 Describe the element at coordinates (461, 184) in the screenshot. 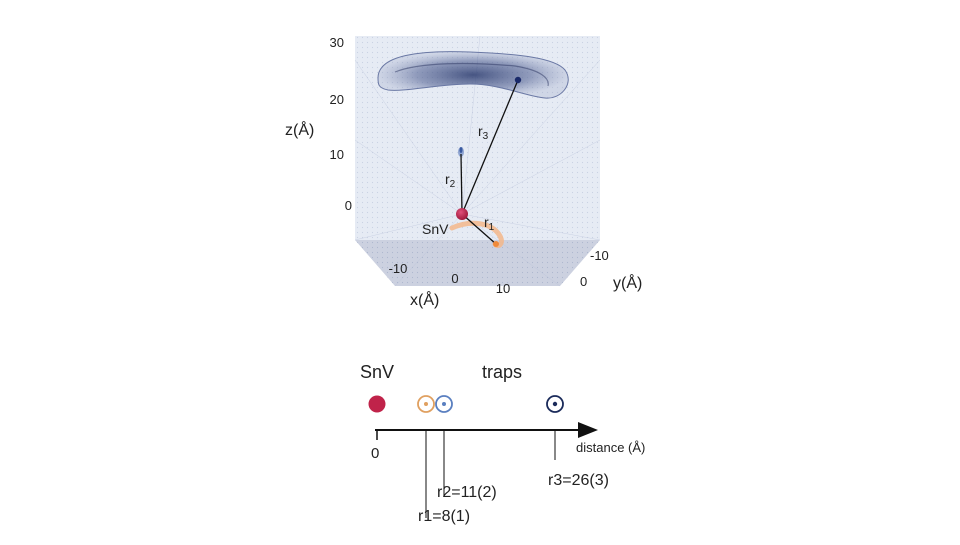

I see `r2-line` at that location.